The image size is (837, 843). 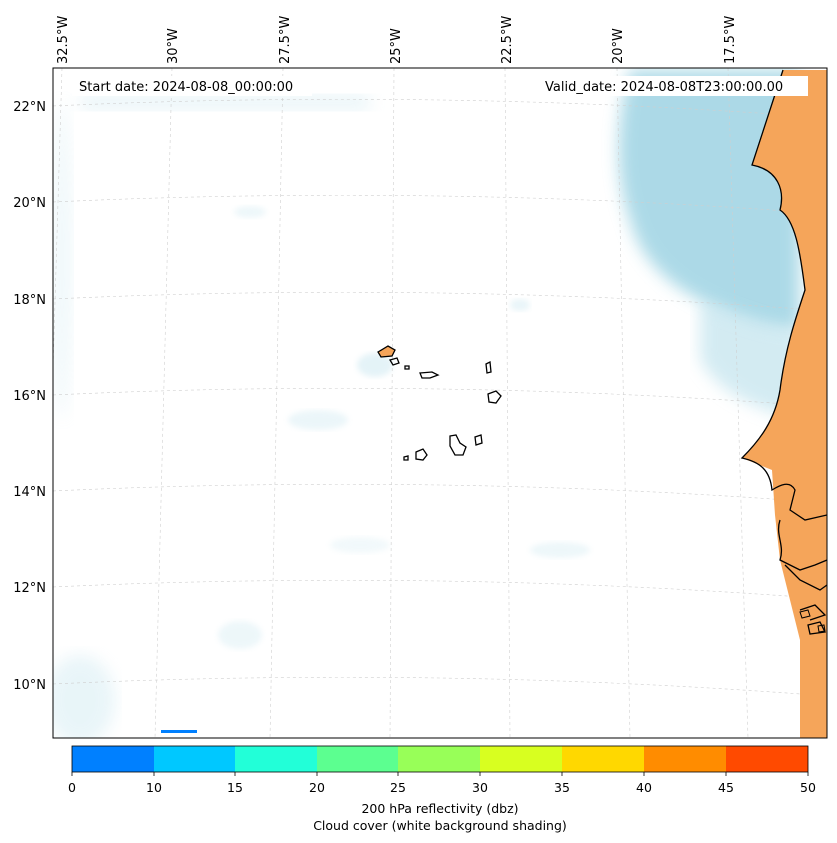 What do you see at coordinates (62, 260) in the screenshot?
I see `cloud-west-edge` at bounding box center [62, 260].